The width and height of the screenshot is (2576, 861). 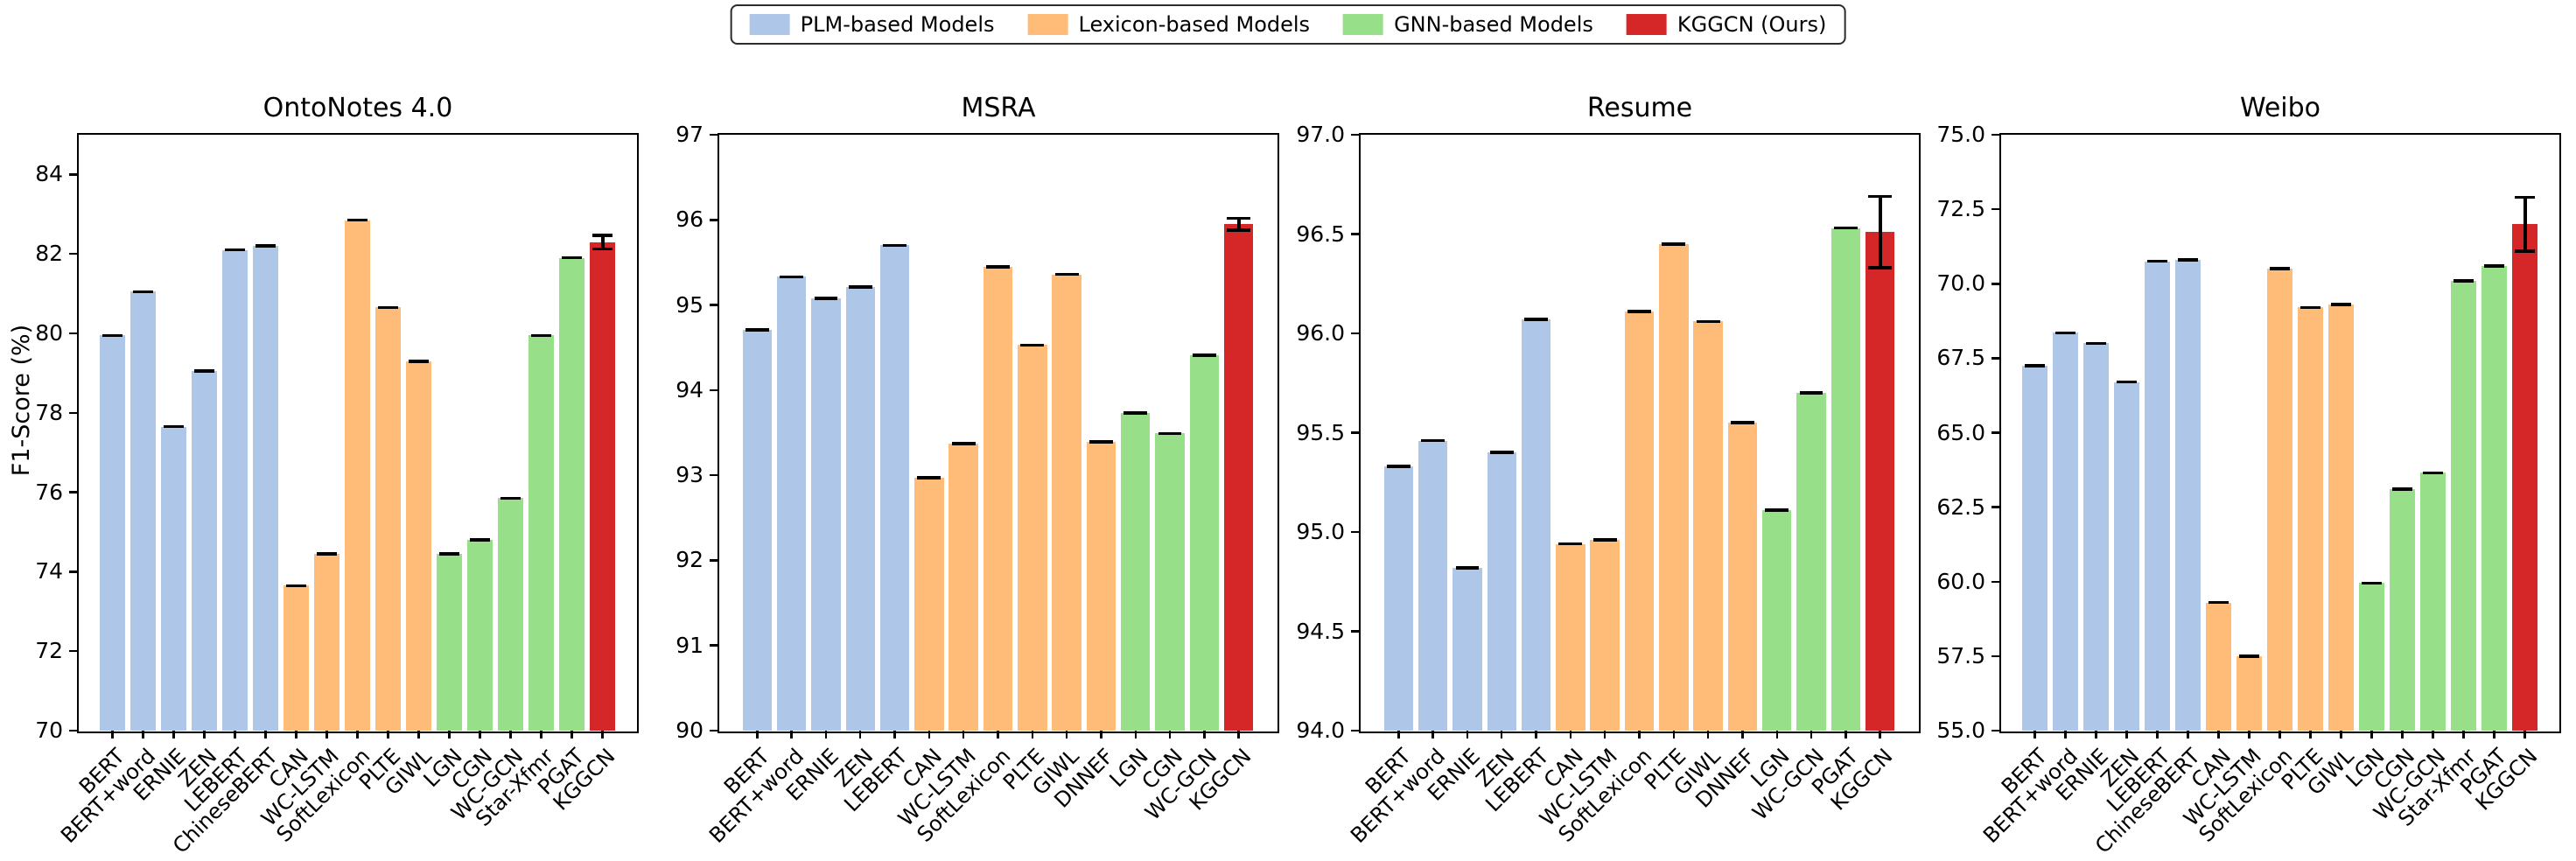 I want to click on bar-CGN, so click(x=480, y=635).